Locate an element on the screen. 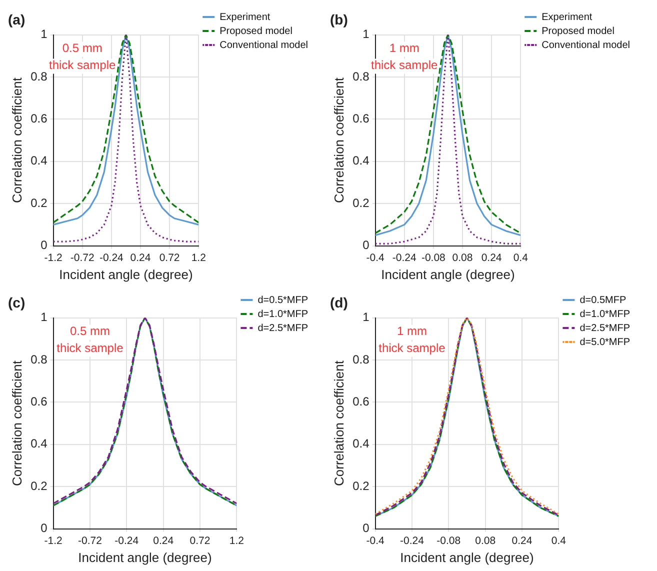 The image size is (657, 571). chart-title: (c) is located at coordinates (17, 302).